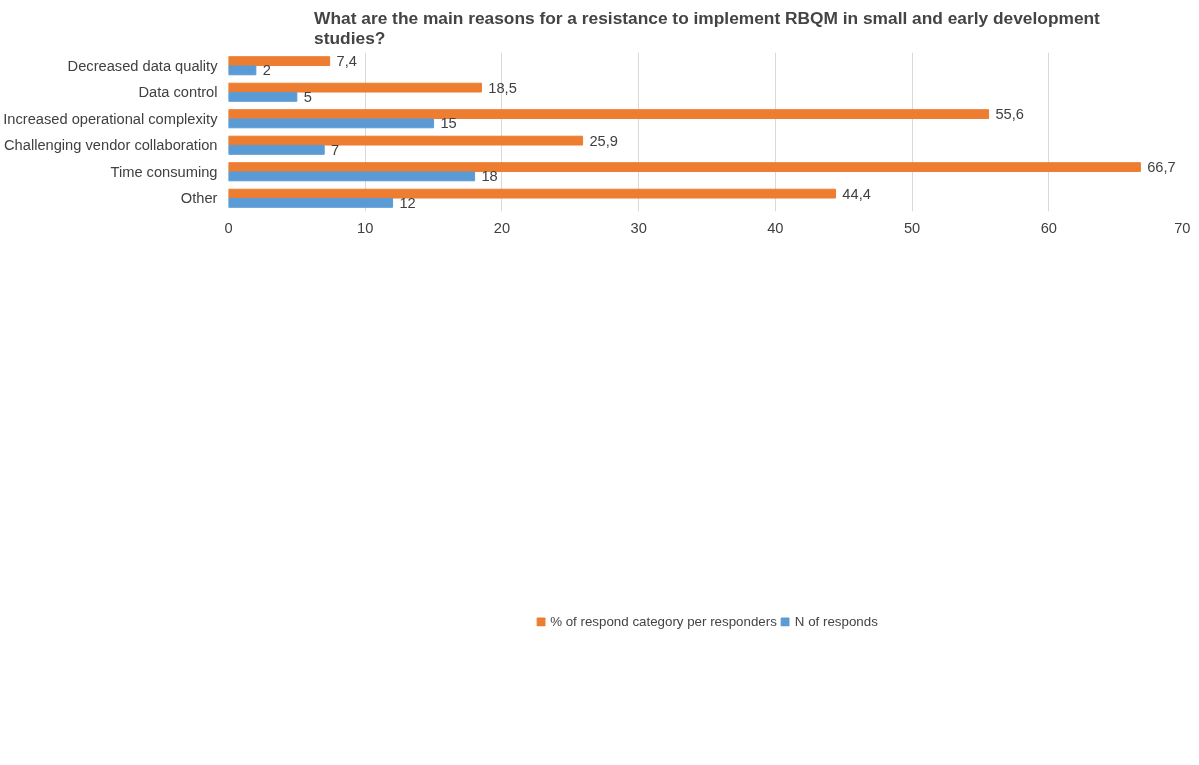 This screenshot has height=765, width=1199. I want to click on x-tick-label: 10, so click(365, 227).